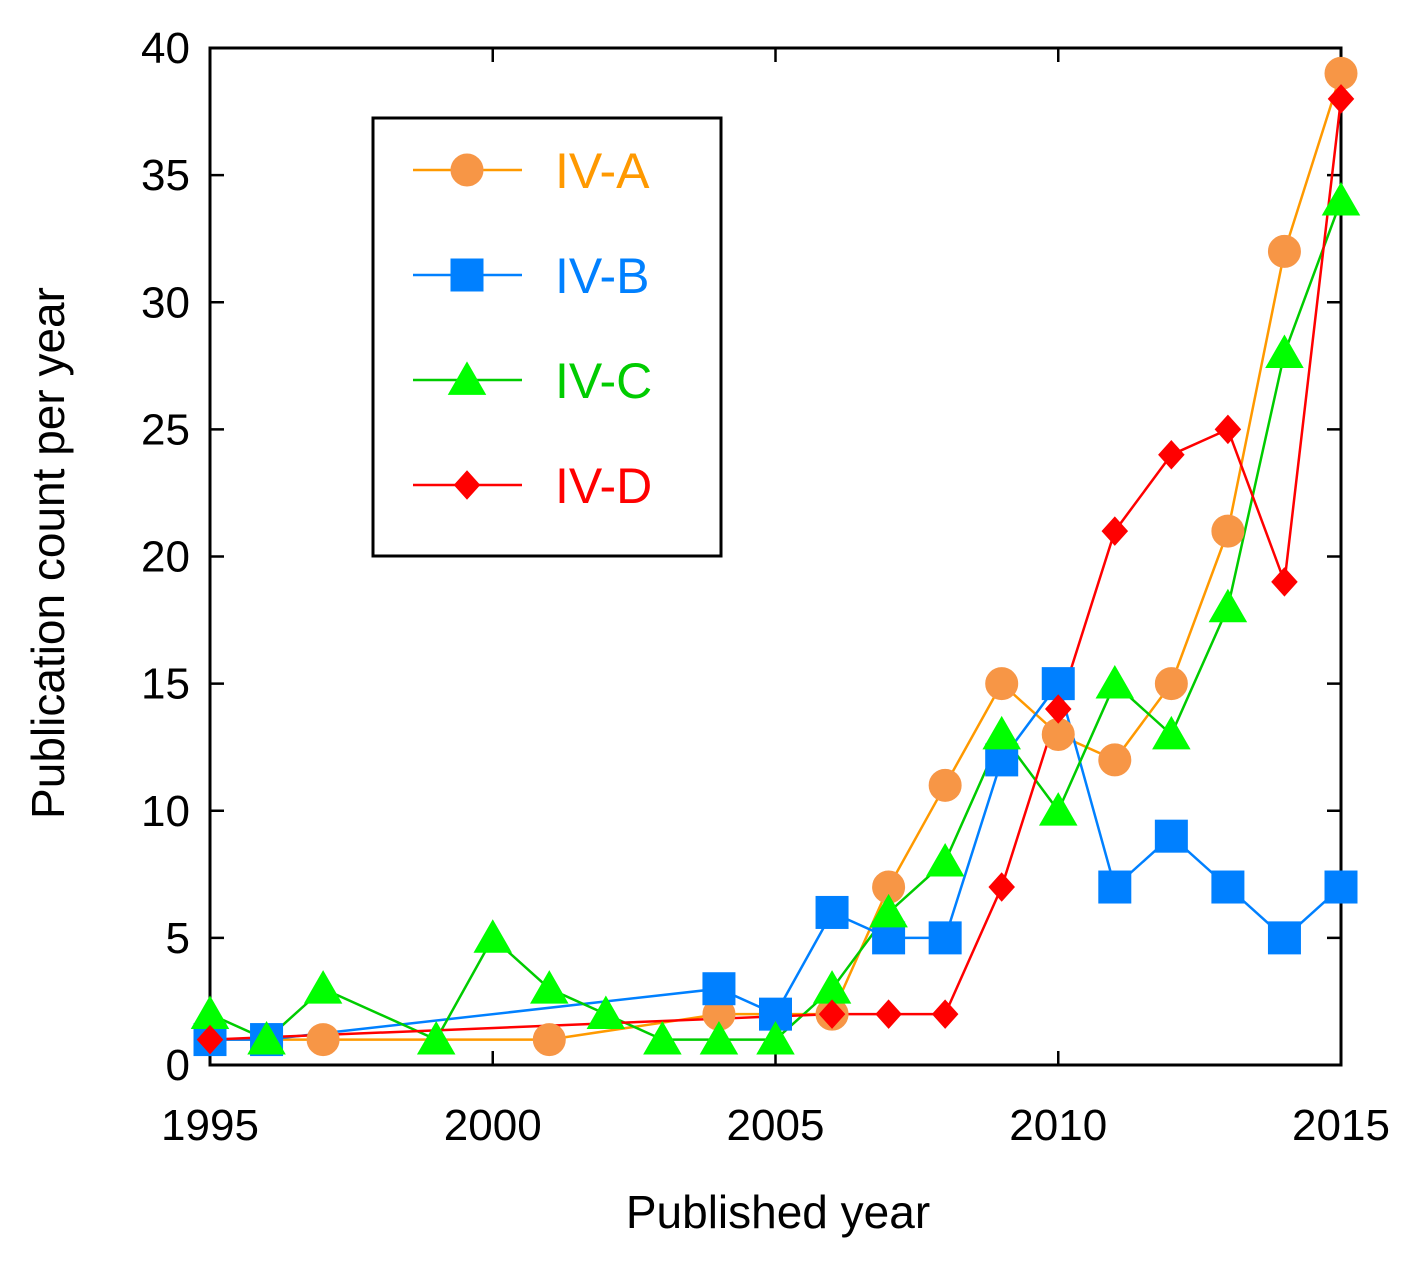 This screenshot has width=1419, height=1266. What do you see at coordinates (603, 486) in the screenshot?
I see `legend-label-iv-d: IV-D` at bounding box center [603, 486].